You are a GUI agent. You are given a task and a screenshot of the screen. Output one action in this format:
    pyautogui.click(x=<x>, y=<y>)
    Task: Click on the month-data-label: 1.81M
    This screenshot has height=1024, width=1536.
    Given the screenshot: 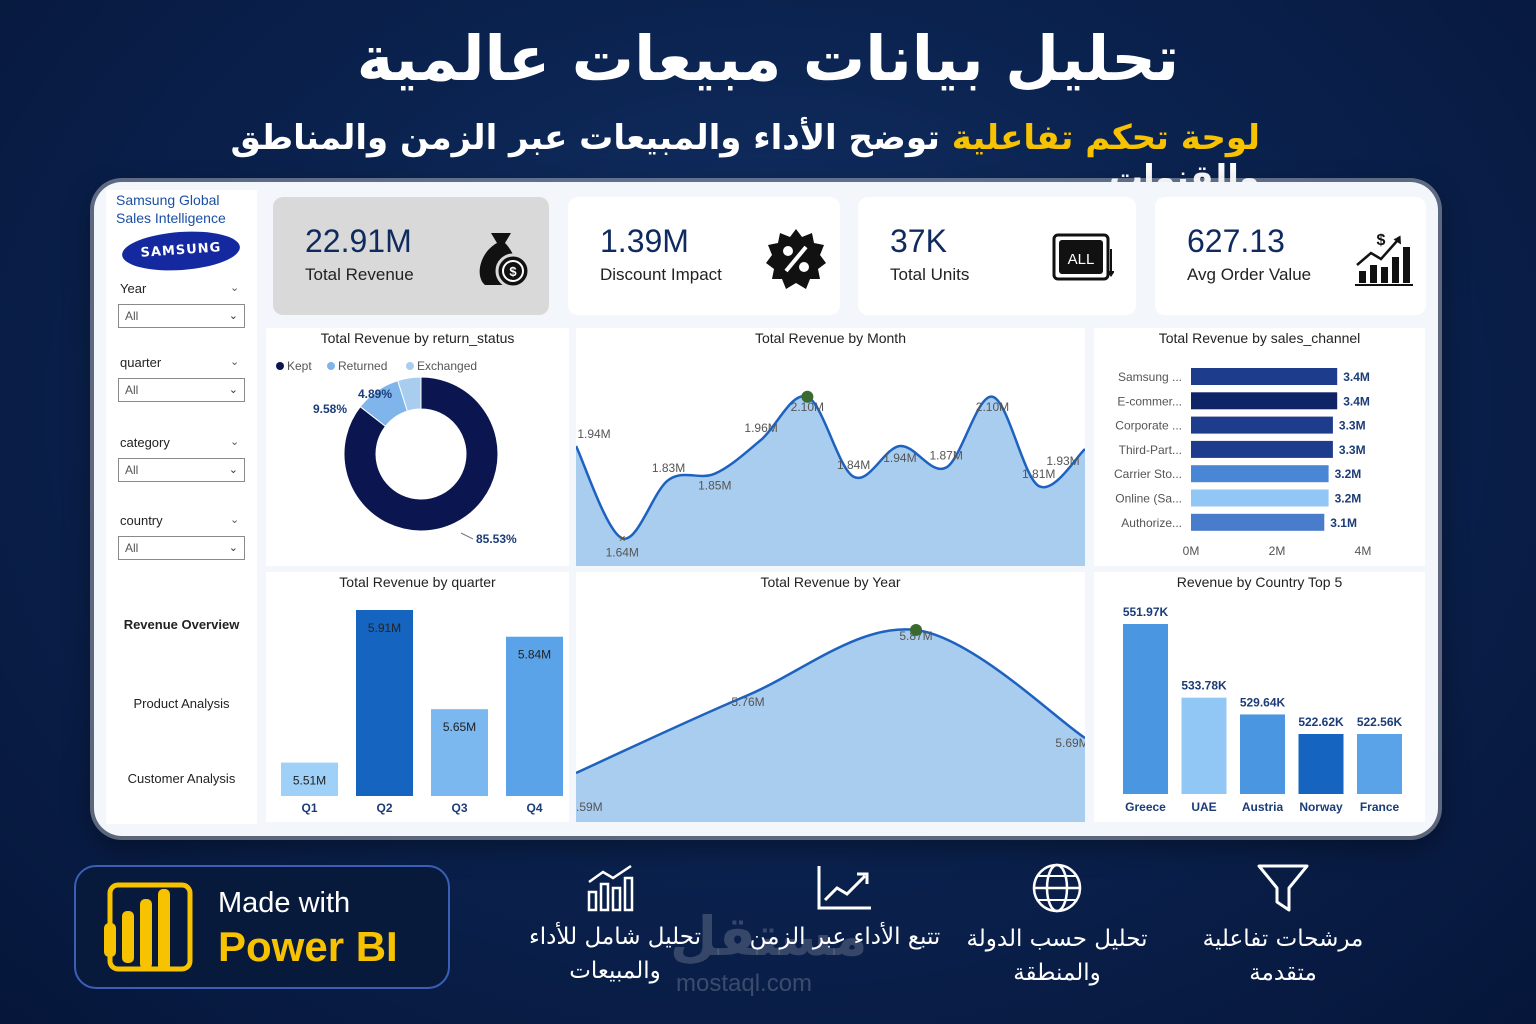 What is the action you would take?
    pyautogui.click(x=1038, y=474)
    